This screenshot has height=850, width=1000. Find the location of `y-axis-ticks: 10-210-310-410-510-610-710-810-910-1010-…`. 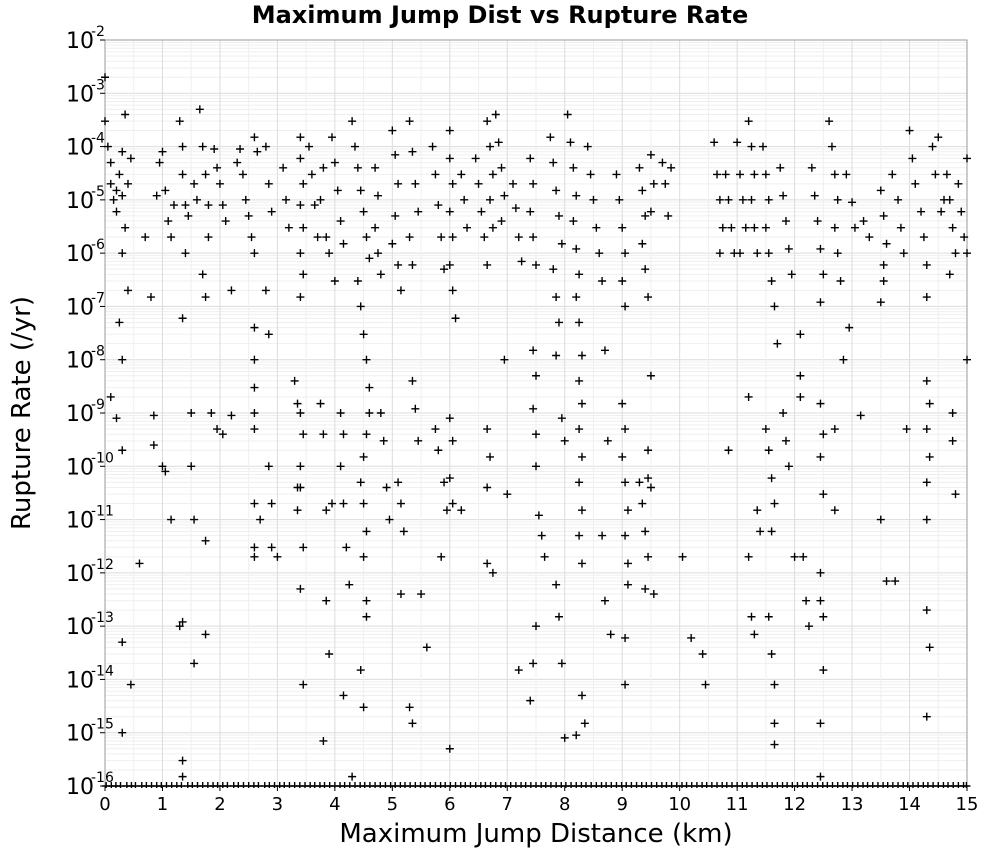

y-axis-ticks: 10-210-310-410-510-610-710-810-910-1010-… is located at coordinates (90, 412).